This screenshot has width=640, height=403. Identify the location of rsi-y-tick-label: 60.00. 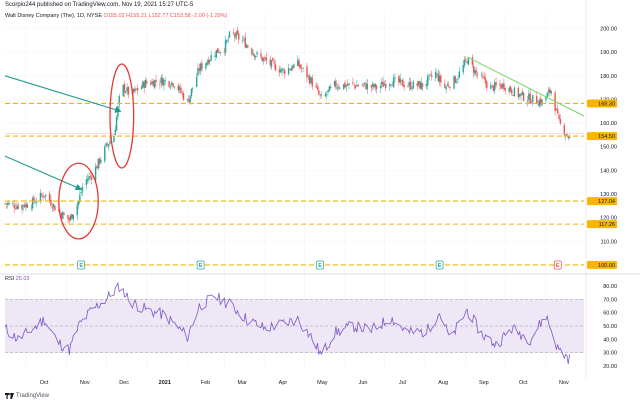
(610, 314).